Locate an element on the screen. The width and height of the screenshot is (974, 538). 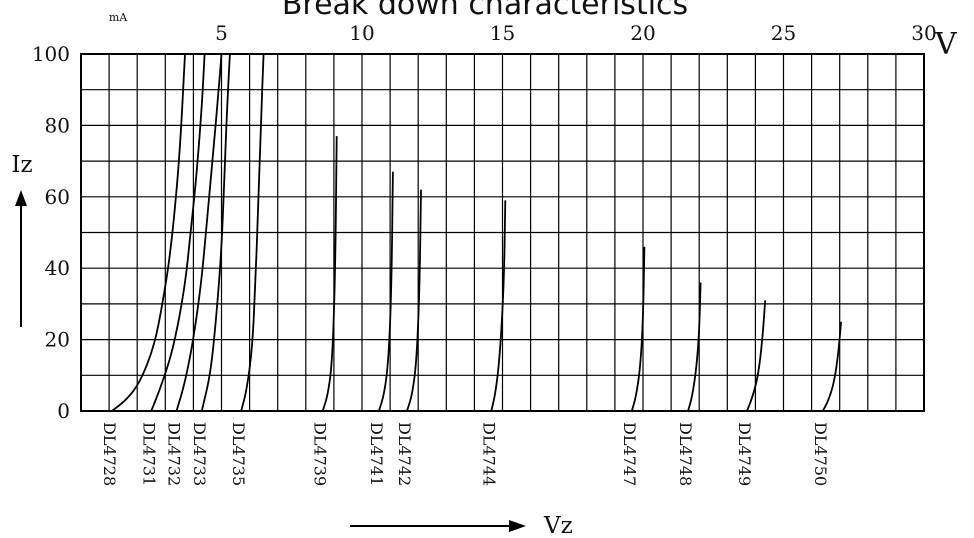
curve-dl4747 is located at coordinates (638, 329).